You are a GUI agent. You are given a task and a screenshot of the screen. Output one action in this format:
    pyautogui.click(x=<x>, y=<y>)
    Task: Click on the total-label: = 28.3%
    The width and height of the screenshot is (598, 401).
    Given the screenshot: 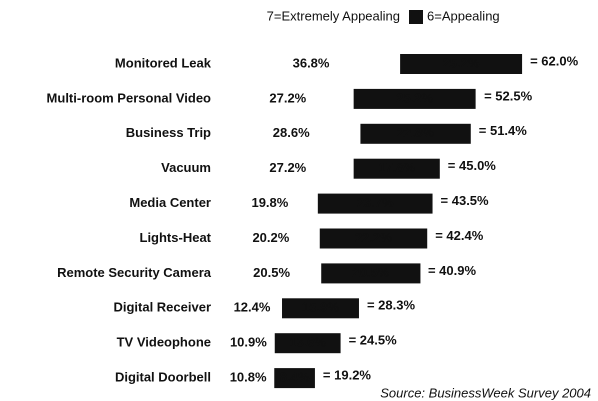 What is the action you would take?
    pyautogui.click(x=391, y=305)
    